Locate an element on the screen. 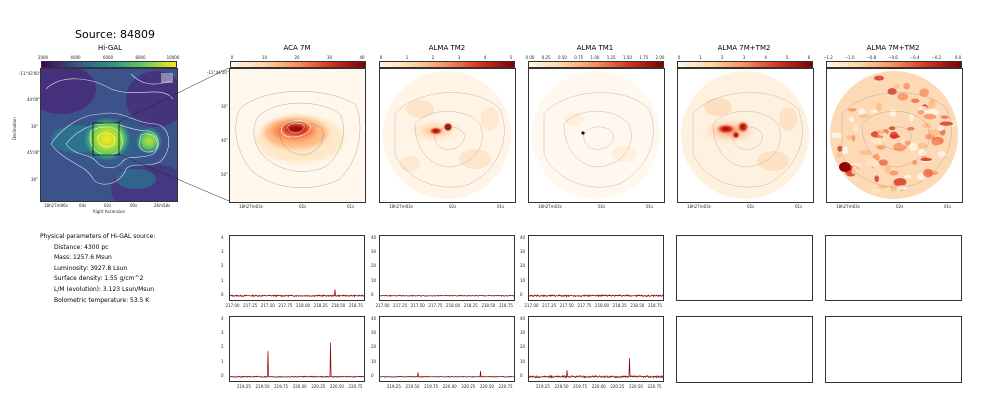  colorbar-tick-label: 2 is located at coordinates (433, 57).